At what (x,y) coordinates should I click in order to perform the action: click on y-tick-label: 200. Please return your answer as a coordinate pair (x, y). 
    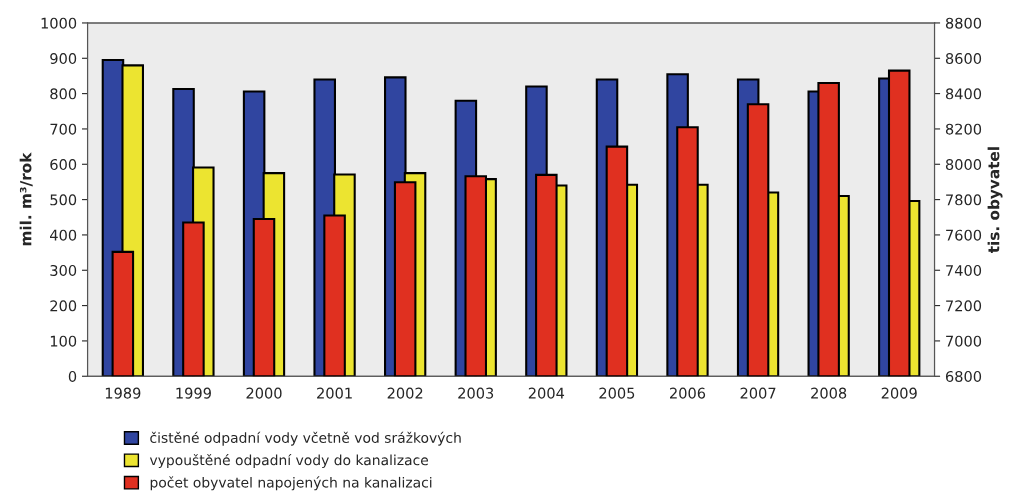
    Looking at the image, I should click on (63, 306).